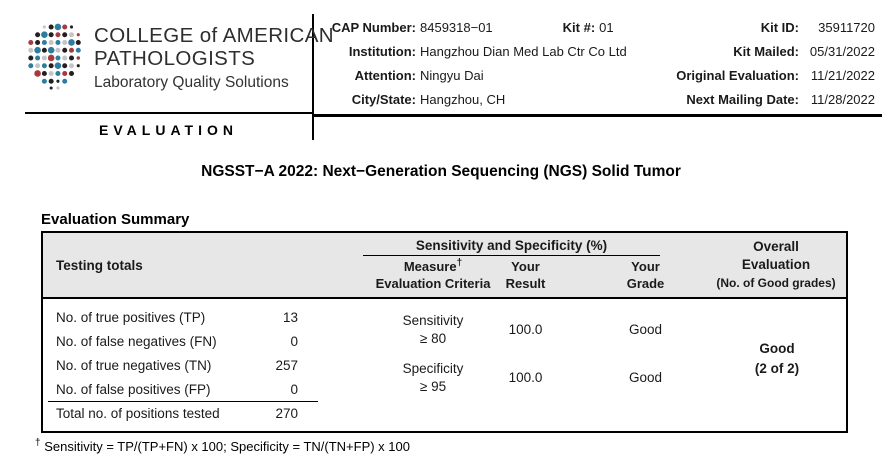 Image resolution: width=882 pixels, height=455 pixels. What do you see at coordinates (131, 318) in the screenshot?
I see `tp-label: No. of true positives (TP)` at bounding box center [131, 318].